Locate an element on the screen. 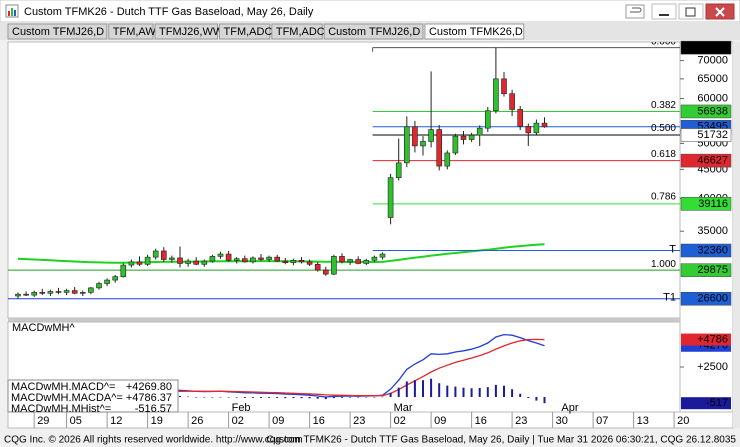 This screenshot has height=447, width=740. x-tick-label: 12 is located at coordinates (116, 421).